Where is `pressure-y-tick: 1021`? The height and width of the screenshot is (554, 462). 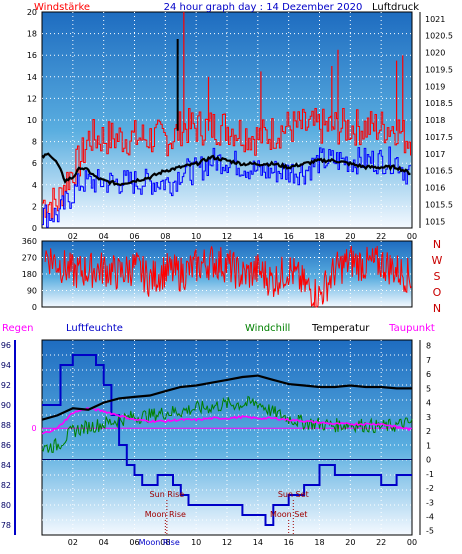 pressure-y-tick: 1021 is located at coordinates (435, 19).